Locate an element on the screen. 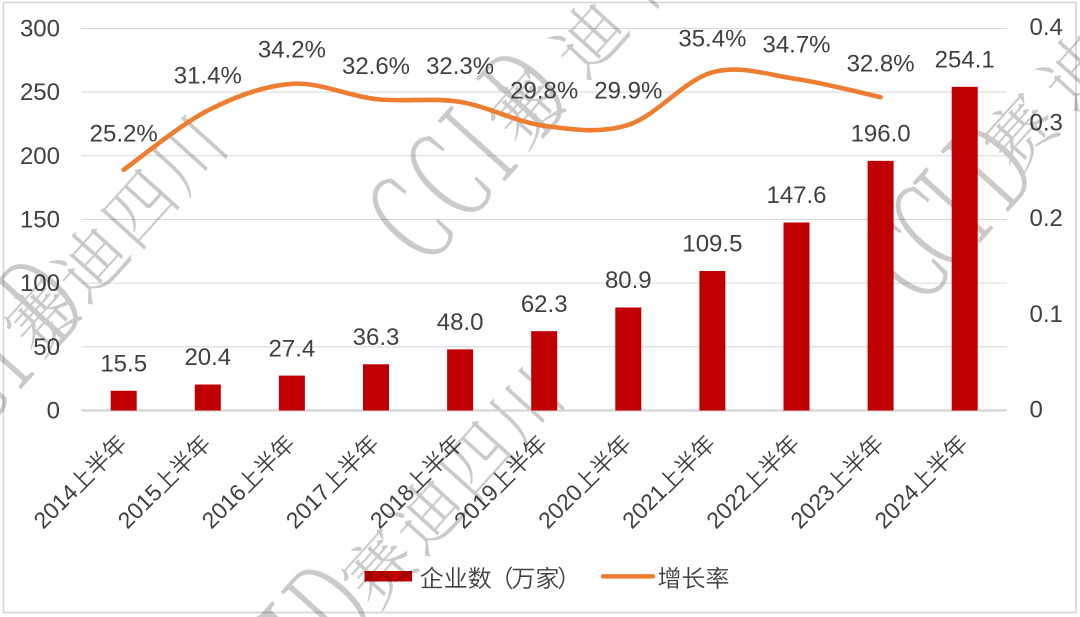 This screenshot has width=1080, height=617. svg-text: 25.2% is located at coordinates (124, 134).